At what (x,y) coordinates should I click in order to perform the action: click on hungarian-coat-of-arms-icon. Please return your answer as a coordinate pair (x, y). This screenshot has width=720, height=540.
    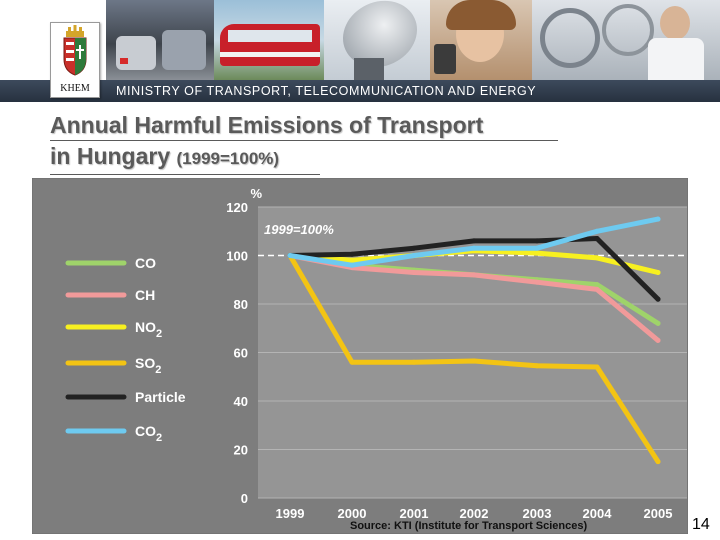
    Looking at the image, I should click on (75, 50).